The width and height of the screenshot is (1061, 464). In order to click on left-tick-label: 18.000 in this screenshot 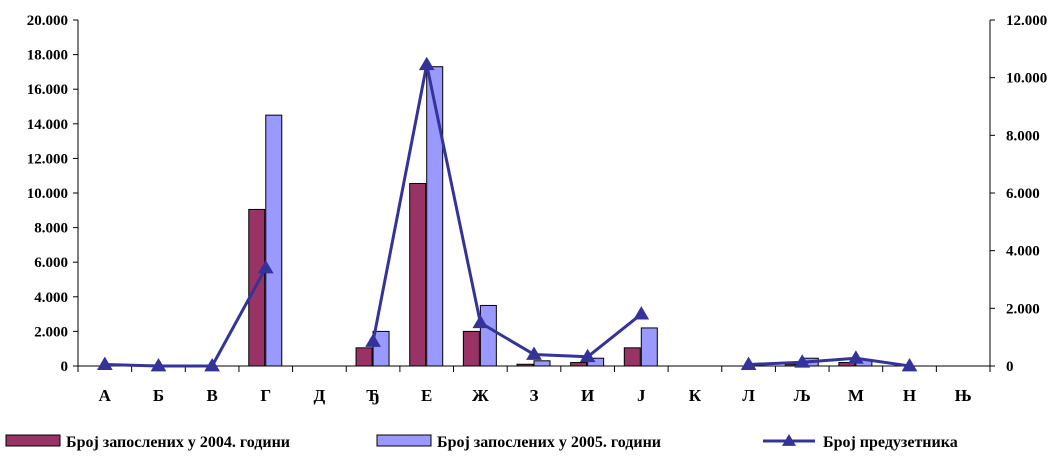, I will do `click(47, 56)`.